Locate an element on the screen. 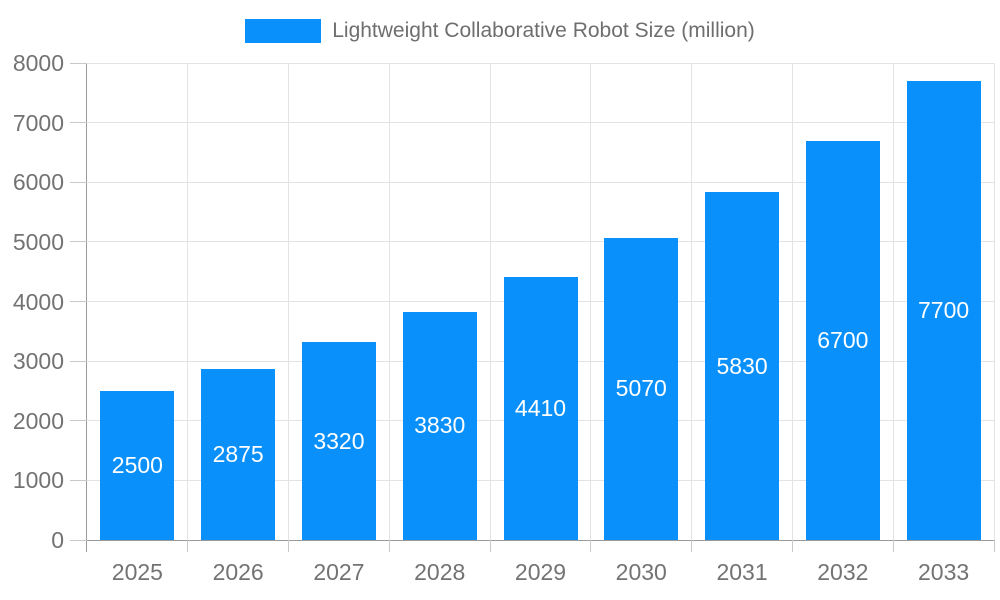 The image size is (1000, 600). bar-value-label: 3320 is located at coordinates (339, 440).